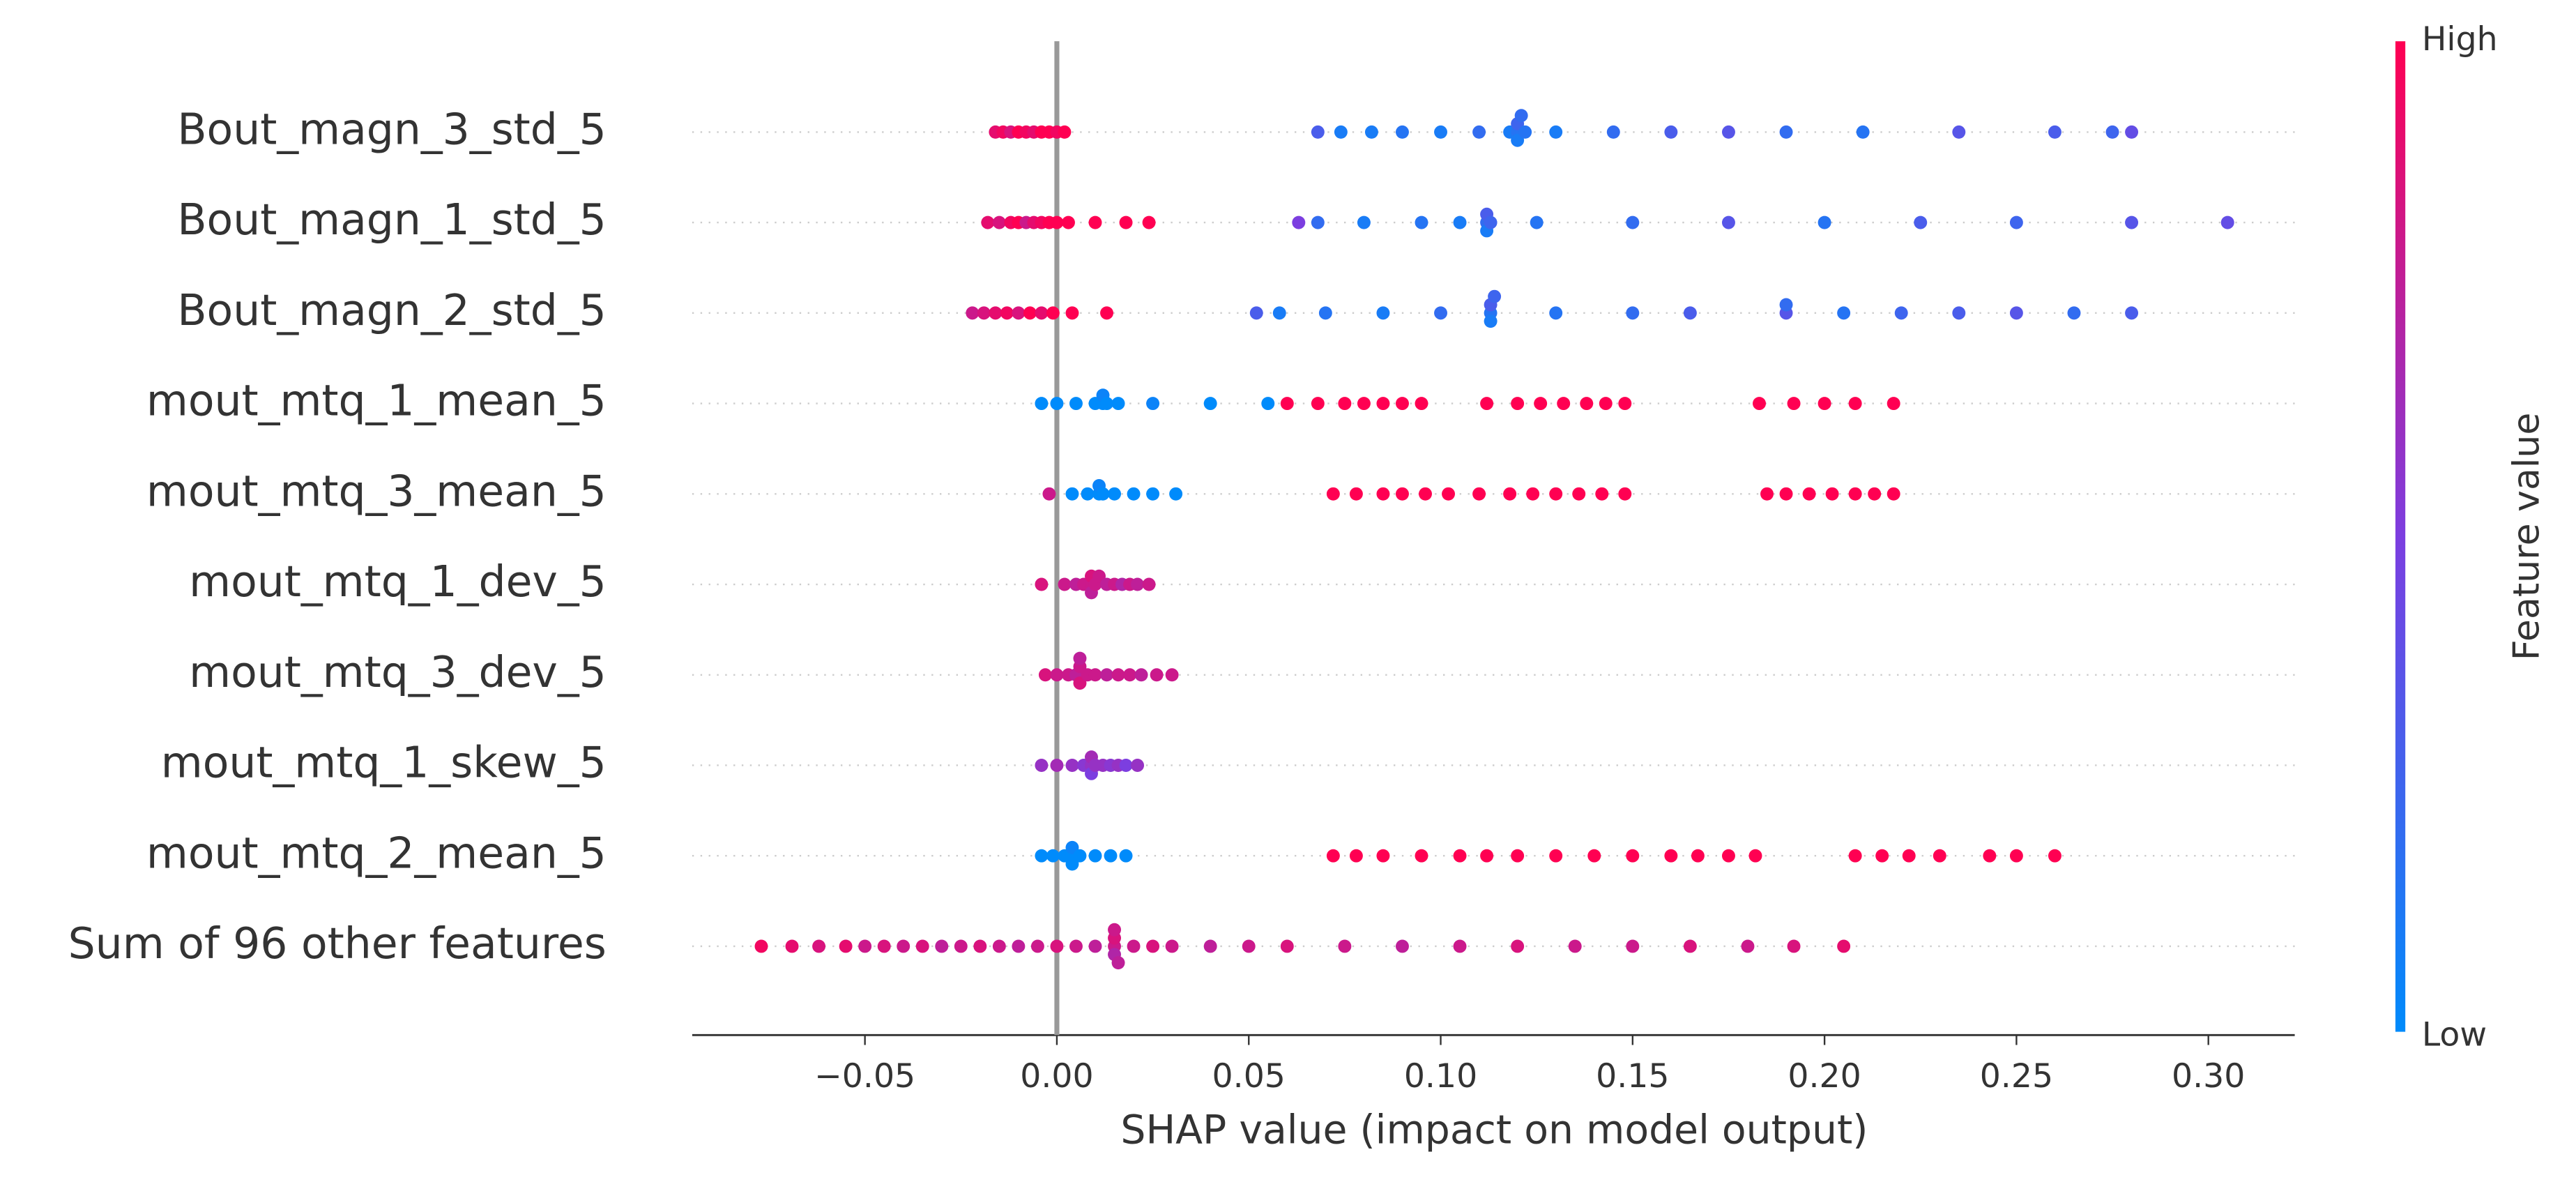 The height and width of the screenshot is (1182, 2576). I want to click on feature-label: Bout_magn_3_std_5, so click(391, 129).